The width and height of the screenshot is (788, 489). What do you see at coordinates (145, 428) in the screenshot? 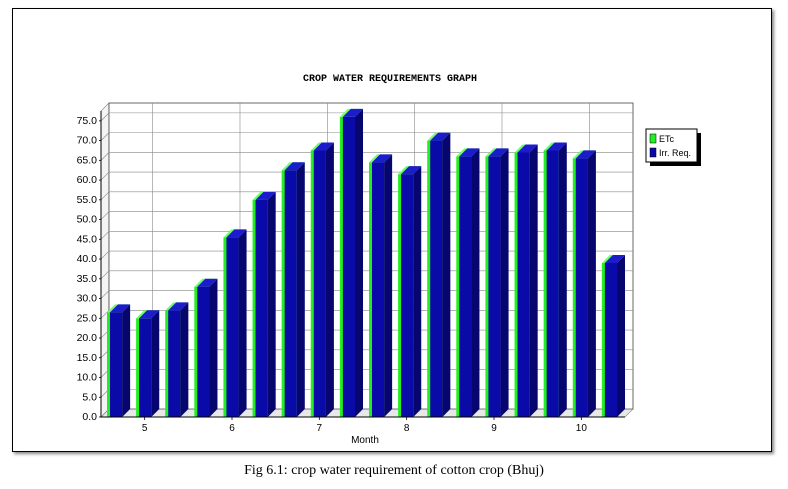
I see `x-tick-label: 5` at bounding box center [145, 428].